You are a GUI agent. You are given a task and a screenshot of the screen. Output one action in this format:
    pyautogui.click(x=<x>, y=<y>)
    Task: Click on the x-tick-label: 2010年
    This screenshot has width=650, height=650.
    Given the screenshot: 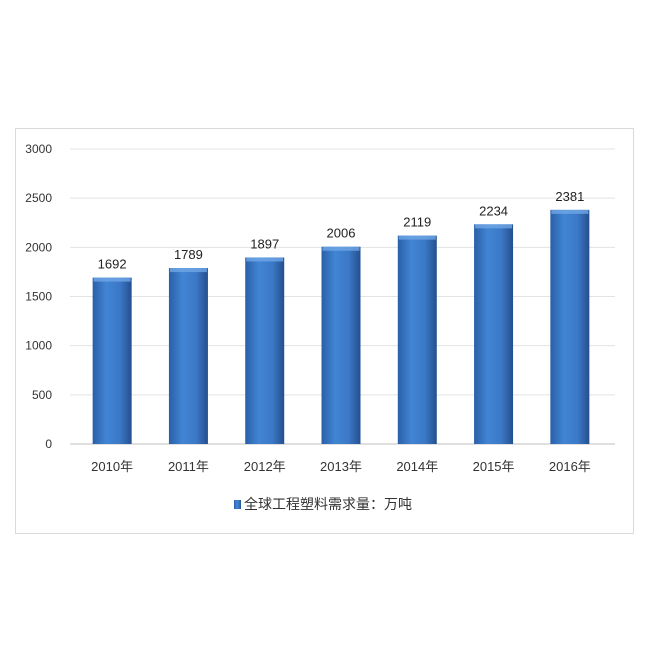 What is the action you would take?
    pyautogui.click(x=112, y=466)
    